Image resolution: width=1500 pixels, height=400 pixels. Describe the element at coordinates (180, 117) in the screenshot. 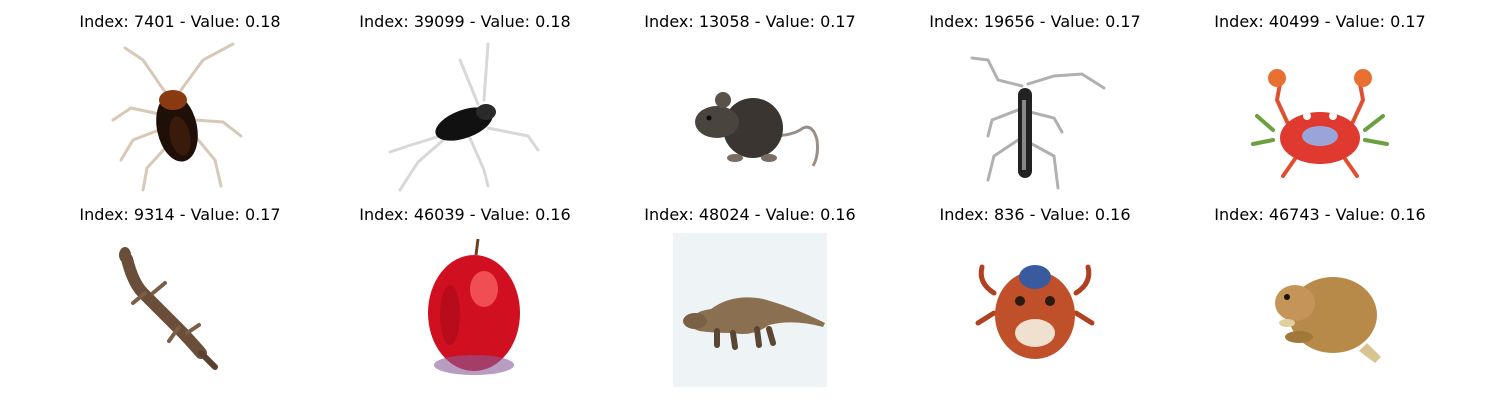

I see `cockroach-image` at that location.